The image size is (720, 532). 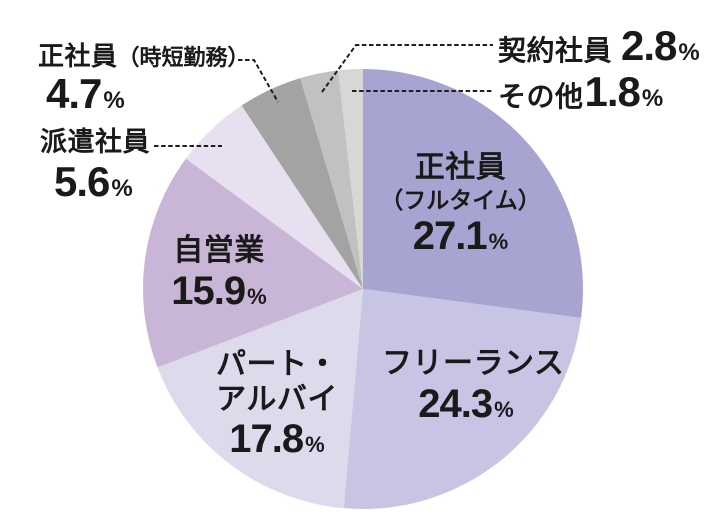 What do you see at coordinates (183, 57) in the screenshot?
I see `label-seishain-jitan-sub: （時短勤務）` at bounding box center [183, 57].